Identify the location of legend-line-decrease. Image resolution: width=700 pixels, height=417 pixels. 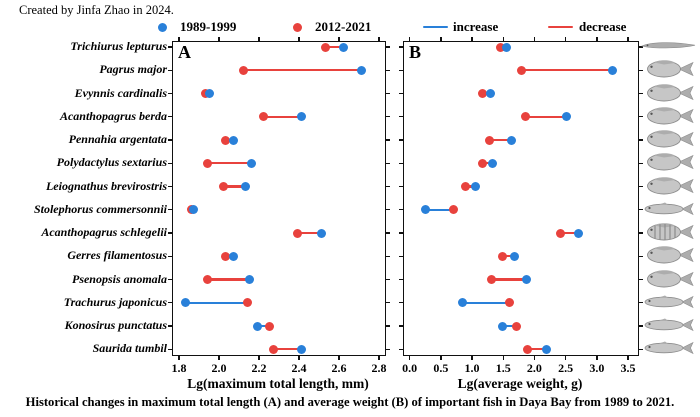
(560, 27).